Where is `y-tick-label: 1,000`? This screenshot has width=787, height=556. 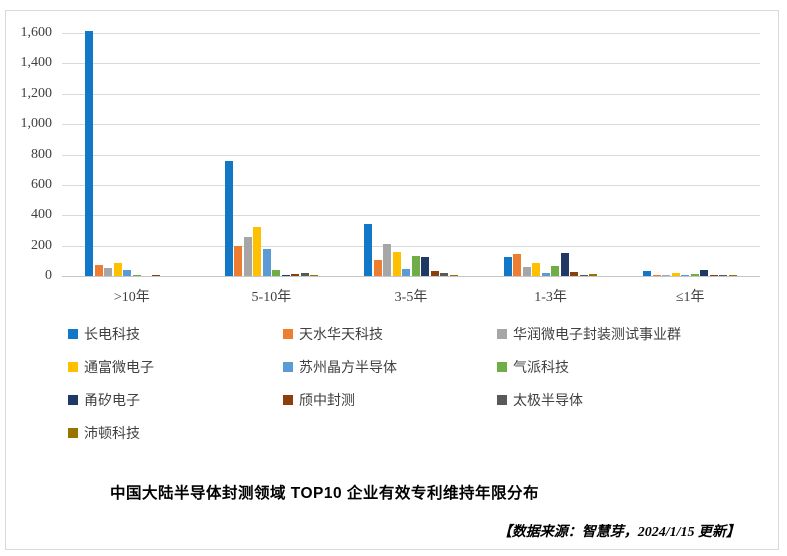
y-tick-label: 1,000 is located at coordinates (36, 124).